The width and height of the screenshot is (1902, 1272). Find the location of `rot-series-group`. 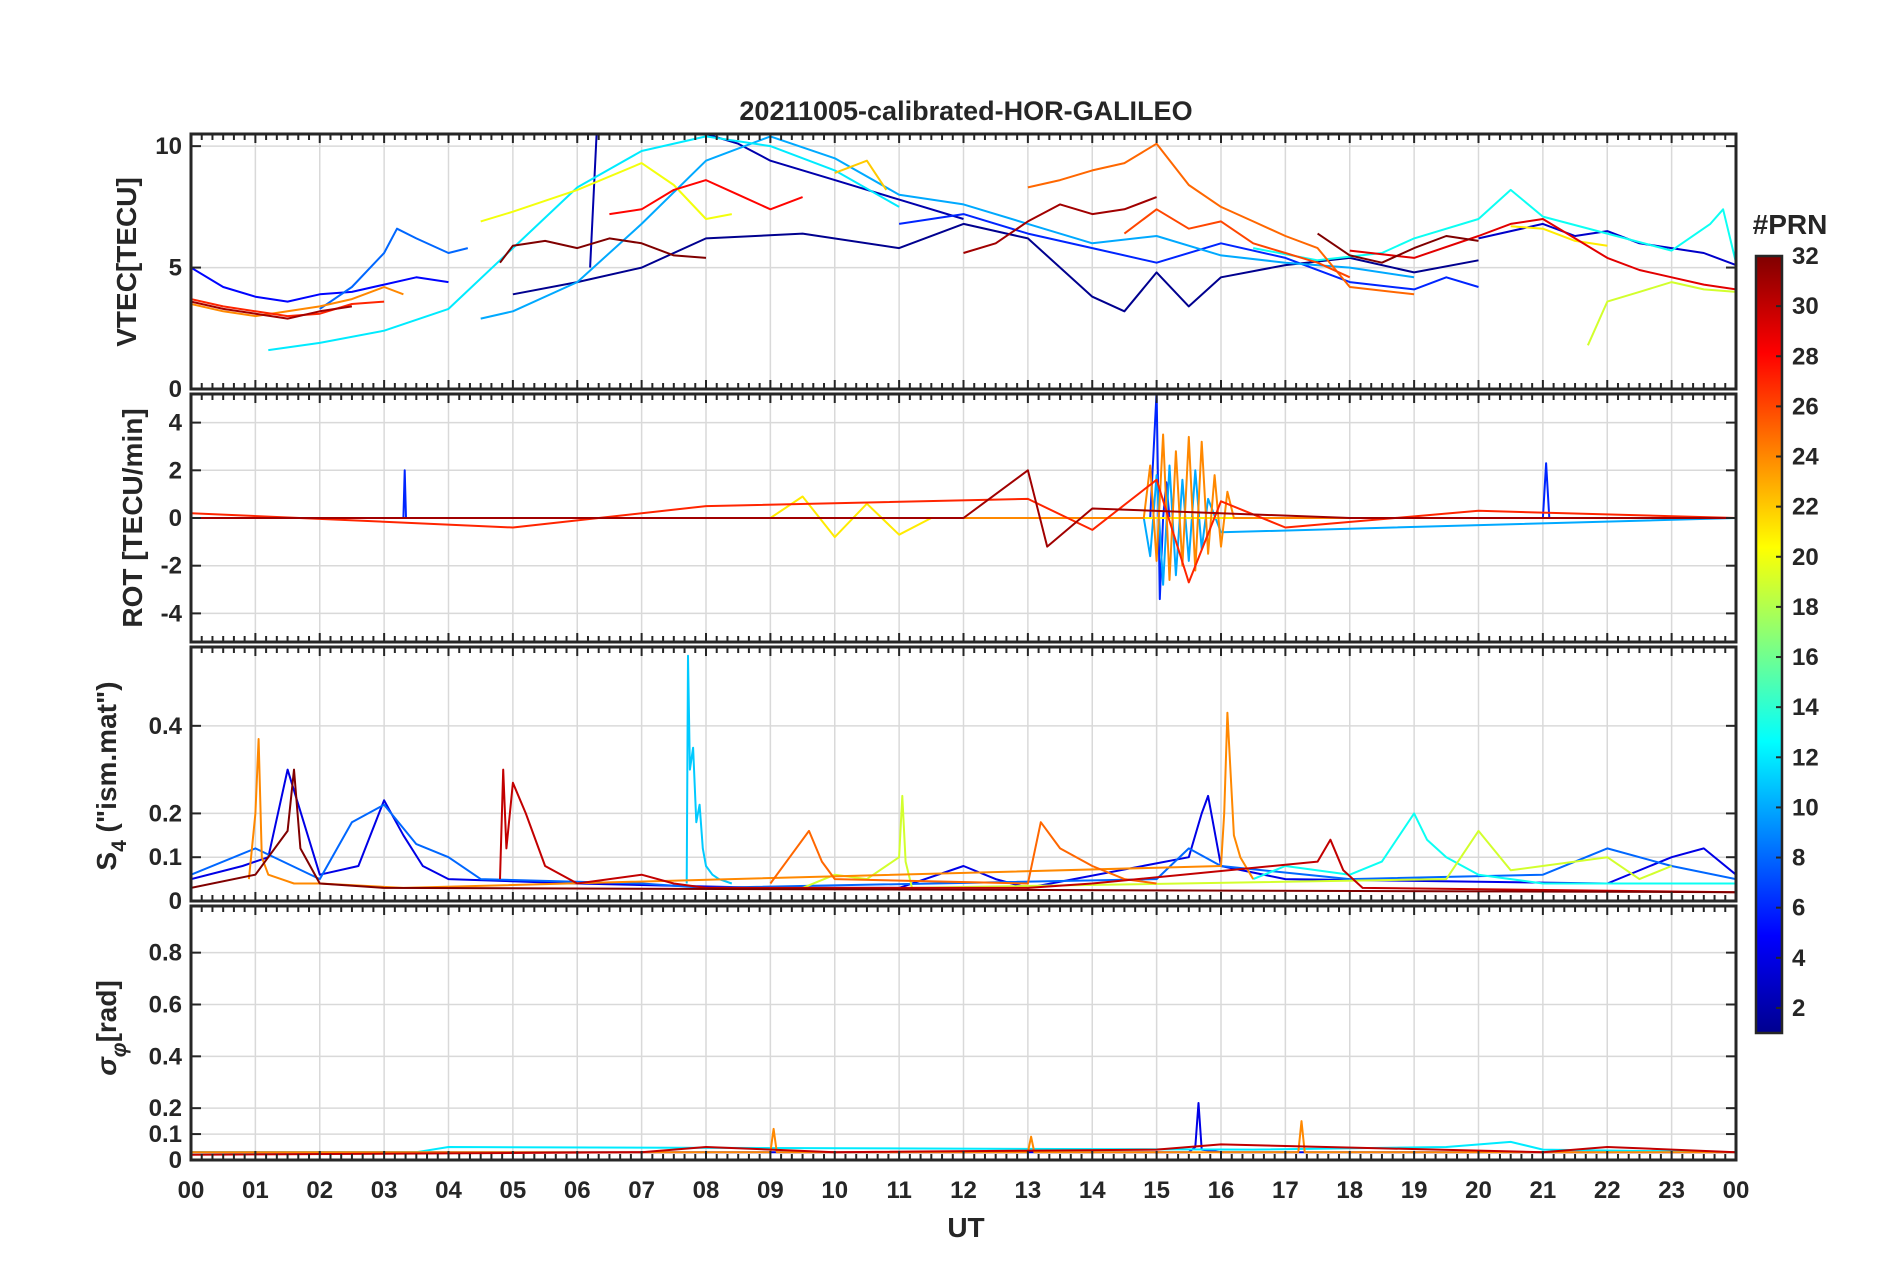

rot-series-group is located at coordinates (963, 497).